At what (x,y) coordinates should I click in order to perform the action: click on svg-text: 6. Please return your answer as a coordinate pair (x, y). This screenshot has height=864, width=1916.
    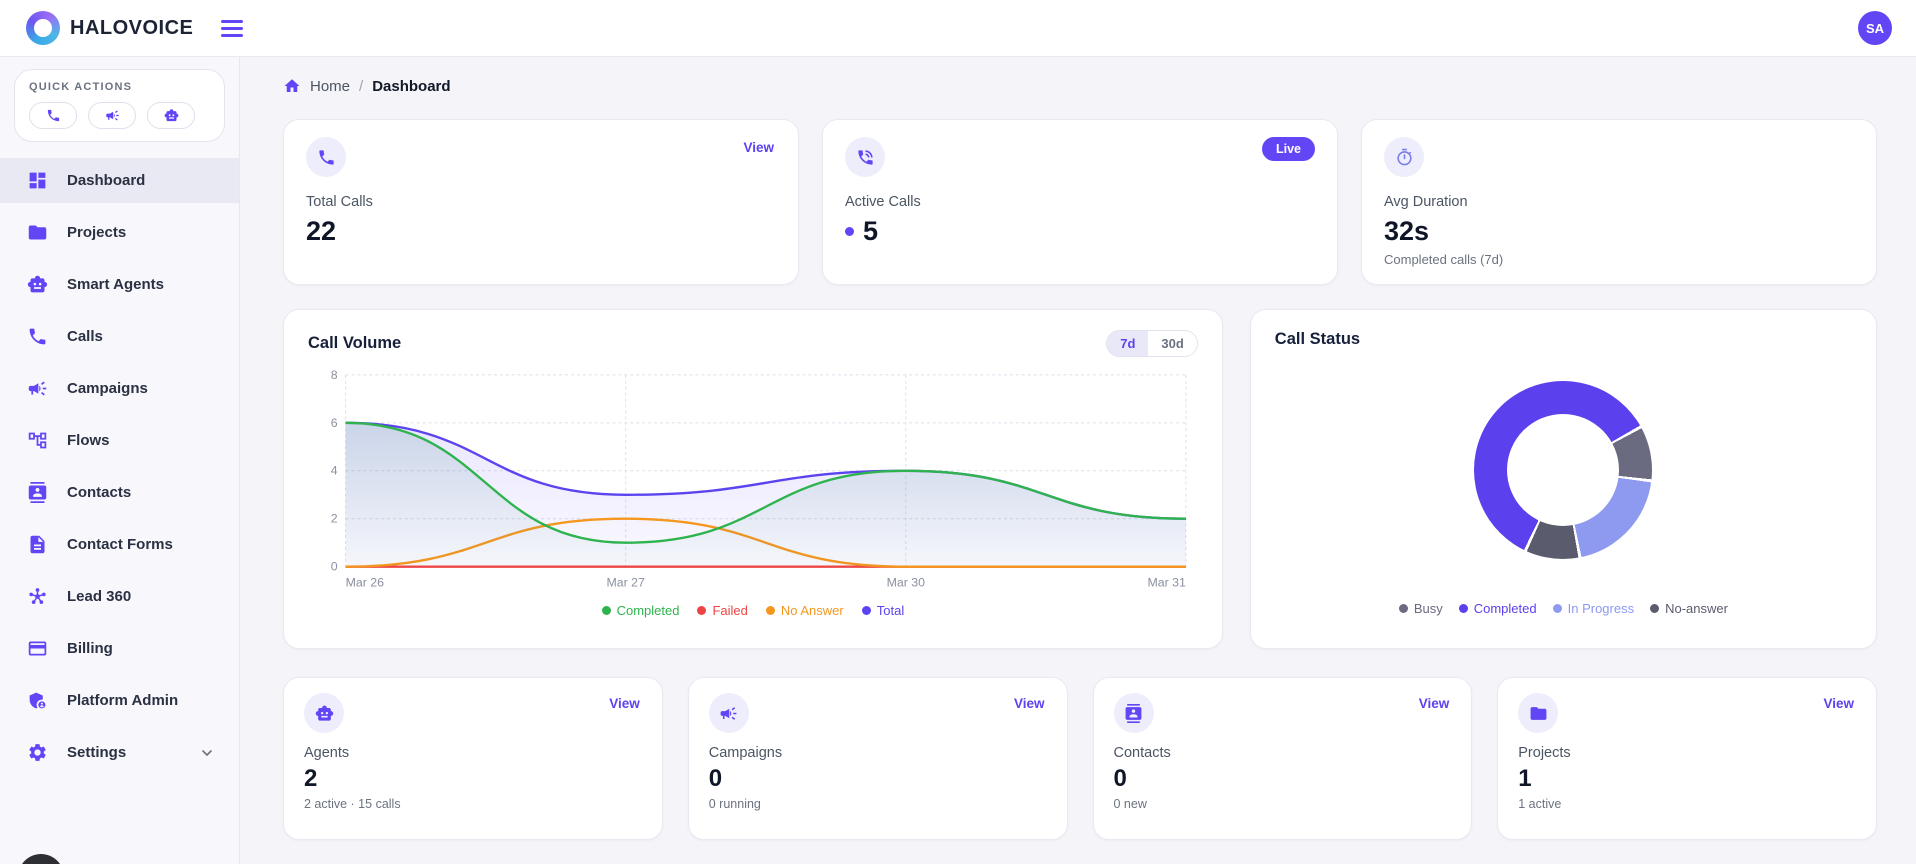
    Looking at the image, I should click on (334, 423).